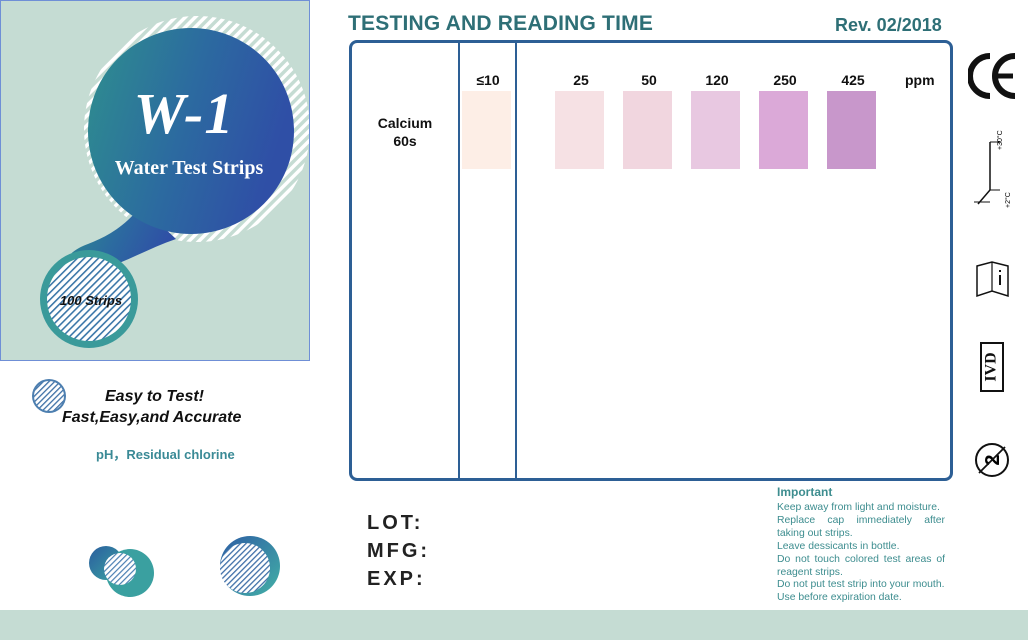 The width and height of the screenshot is (1028, 640). What do you see at coordinates (154, 396) in the screenshot?
I see `tagline-primary: Easy to Test!` at bounding box center [154, 396].